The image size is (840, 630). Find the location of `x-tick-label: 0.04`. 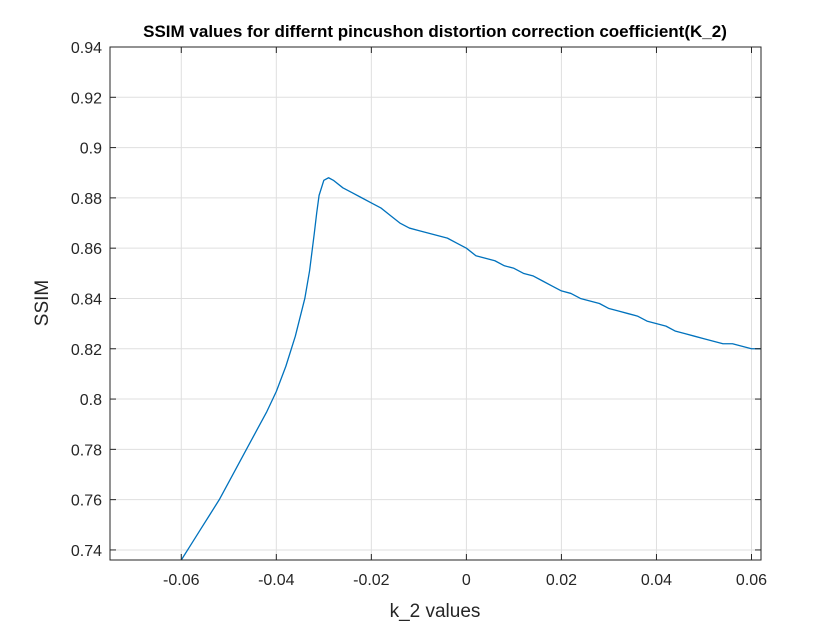

x-tick-label: 0.04 is located at coordinates (656, 580).